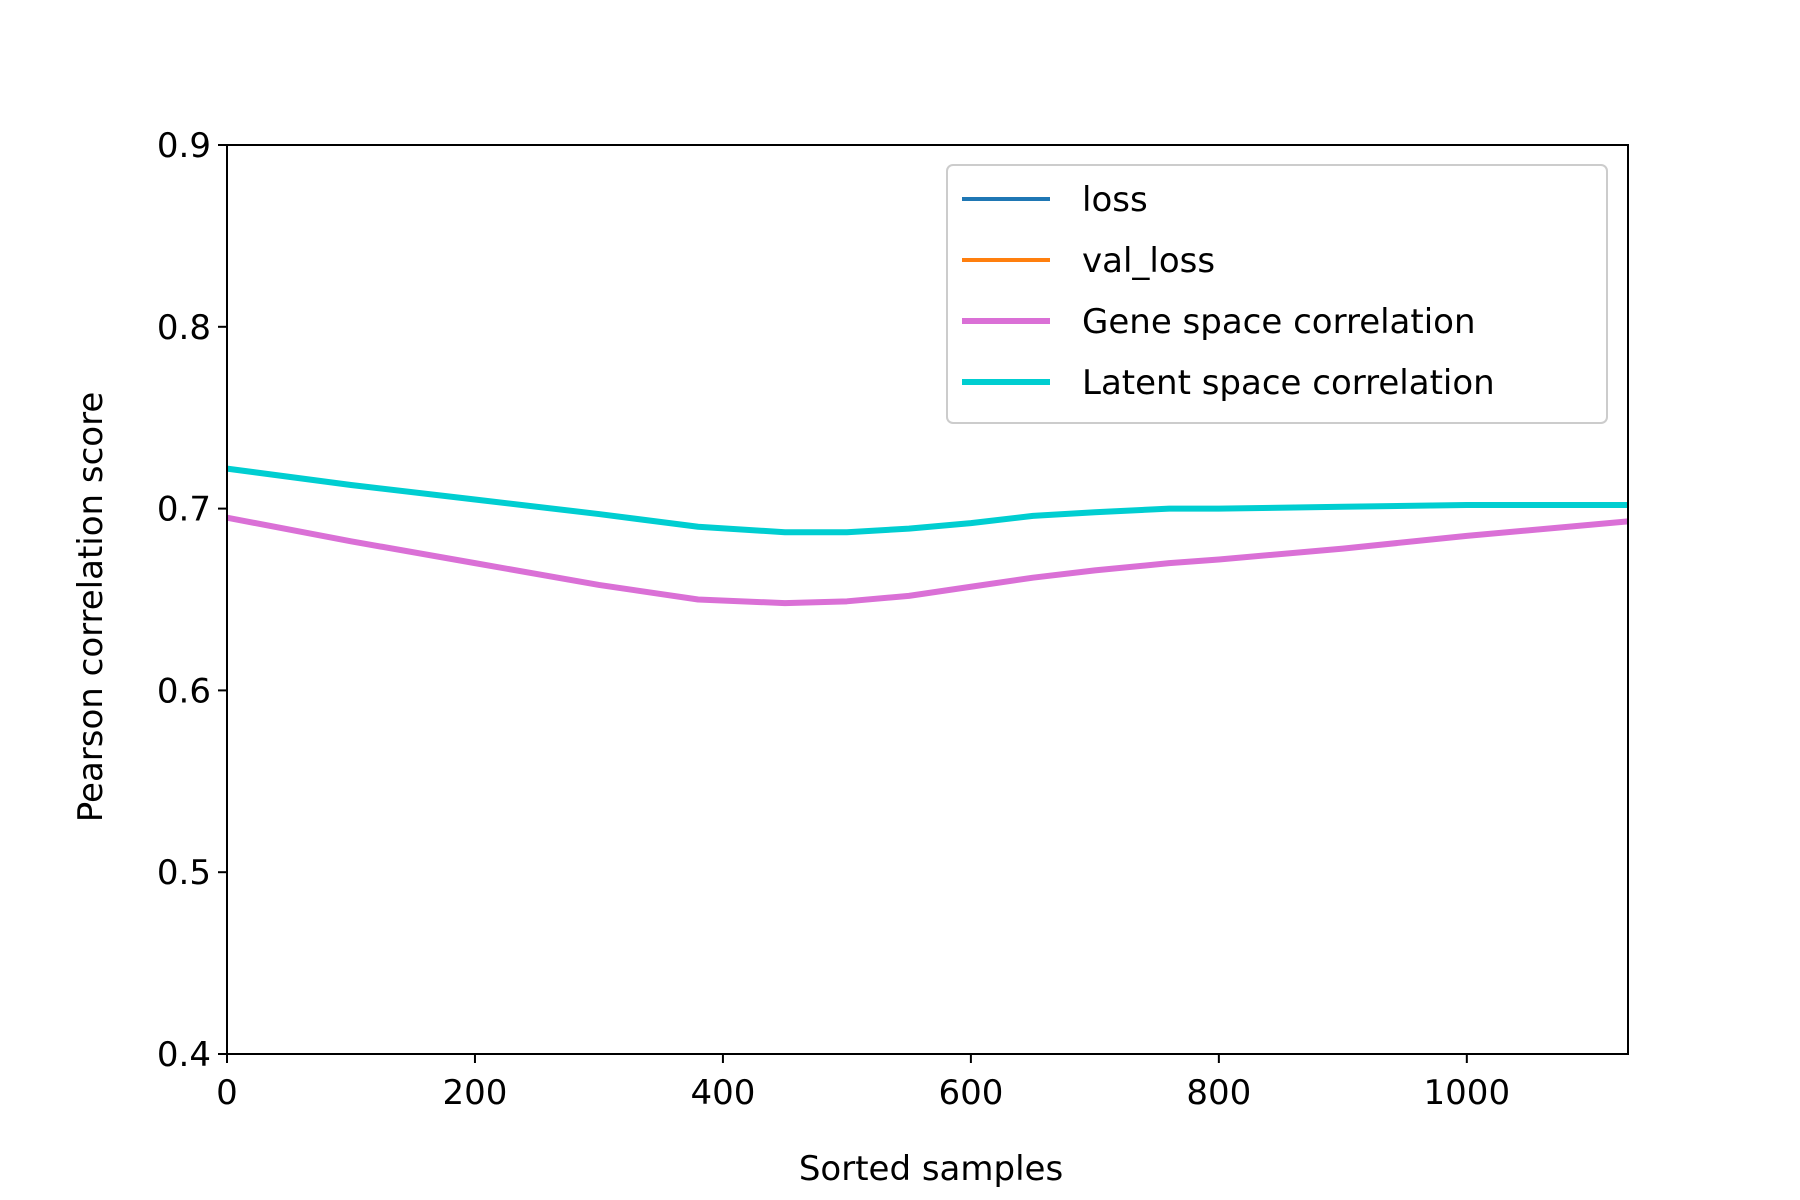 The height and width of the screenshot is (1200, 1800). What do you see at coordinates (931, 1169) in the screenshot?
I see `x-axis-label: Sorted samples` at bounding box center [931, 1169].